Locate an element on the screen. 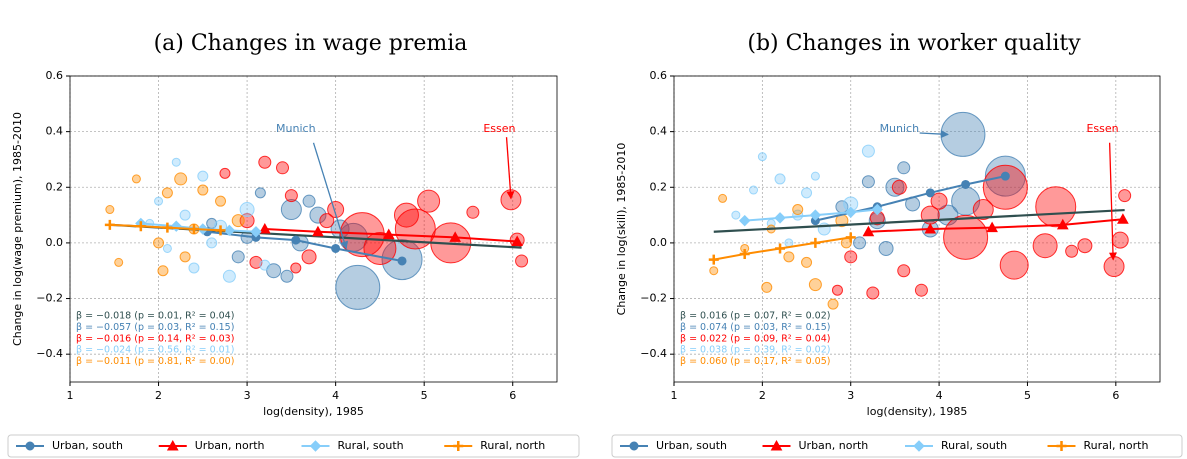  y-tick-label: 0.2 is located at coordinates (55, 186).